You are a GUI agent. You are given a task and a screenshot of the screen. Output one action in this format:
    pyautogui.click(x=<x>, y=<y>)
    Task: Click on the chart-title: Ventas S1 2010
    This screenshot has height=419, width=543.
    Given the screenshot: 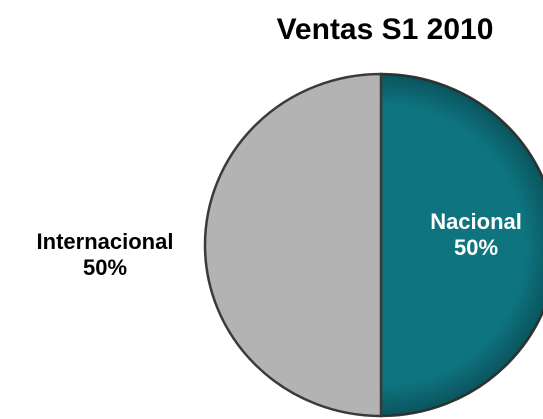 What is the action you would take?
    pyautogui.click(x=385, y=29)
    